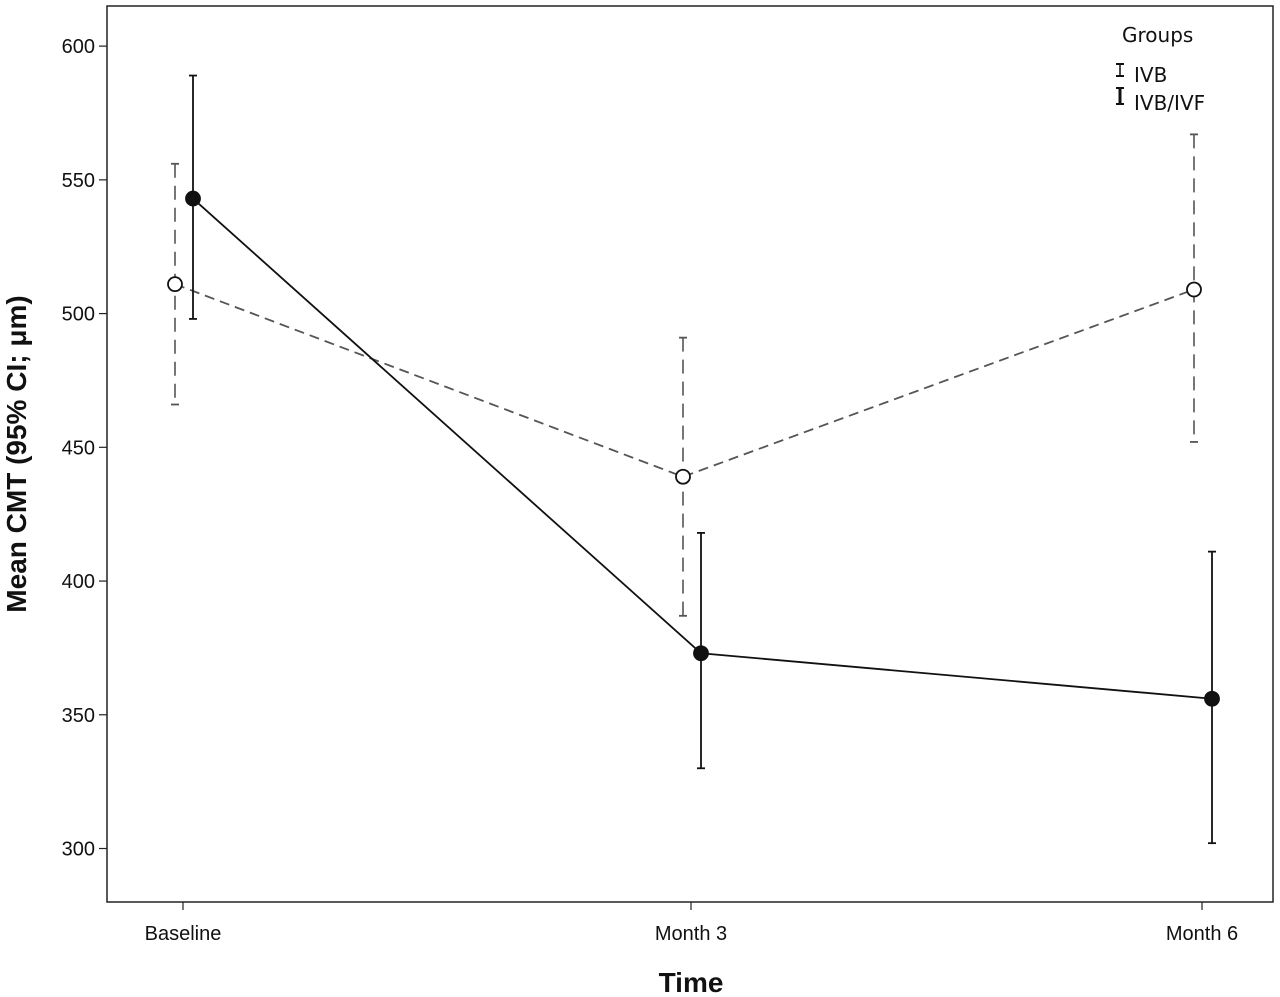 The image size is (1280, 997). I want to click on x-axis: Baseline Month 3 Month 6, so click(691, 923).